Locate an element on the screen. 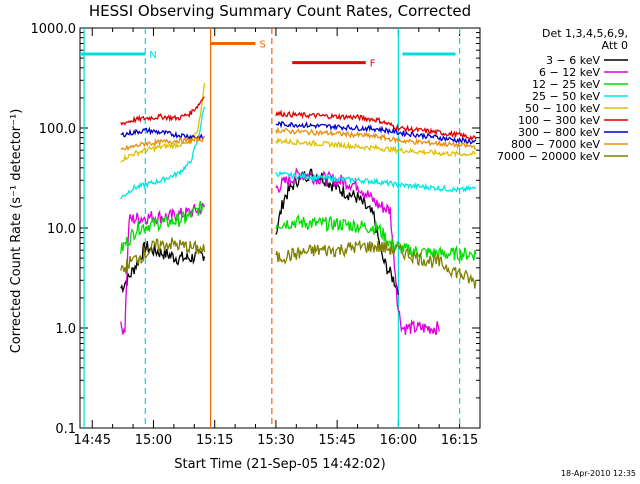 The image size is (640, 484). x-tick-label: 15:00 is located at coordinates (153, 440).